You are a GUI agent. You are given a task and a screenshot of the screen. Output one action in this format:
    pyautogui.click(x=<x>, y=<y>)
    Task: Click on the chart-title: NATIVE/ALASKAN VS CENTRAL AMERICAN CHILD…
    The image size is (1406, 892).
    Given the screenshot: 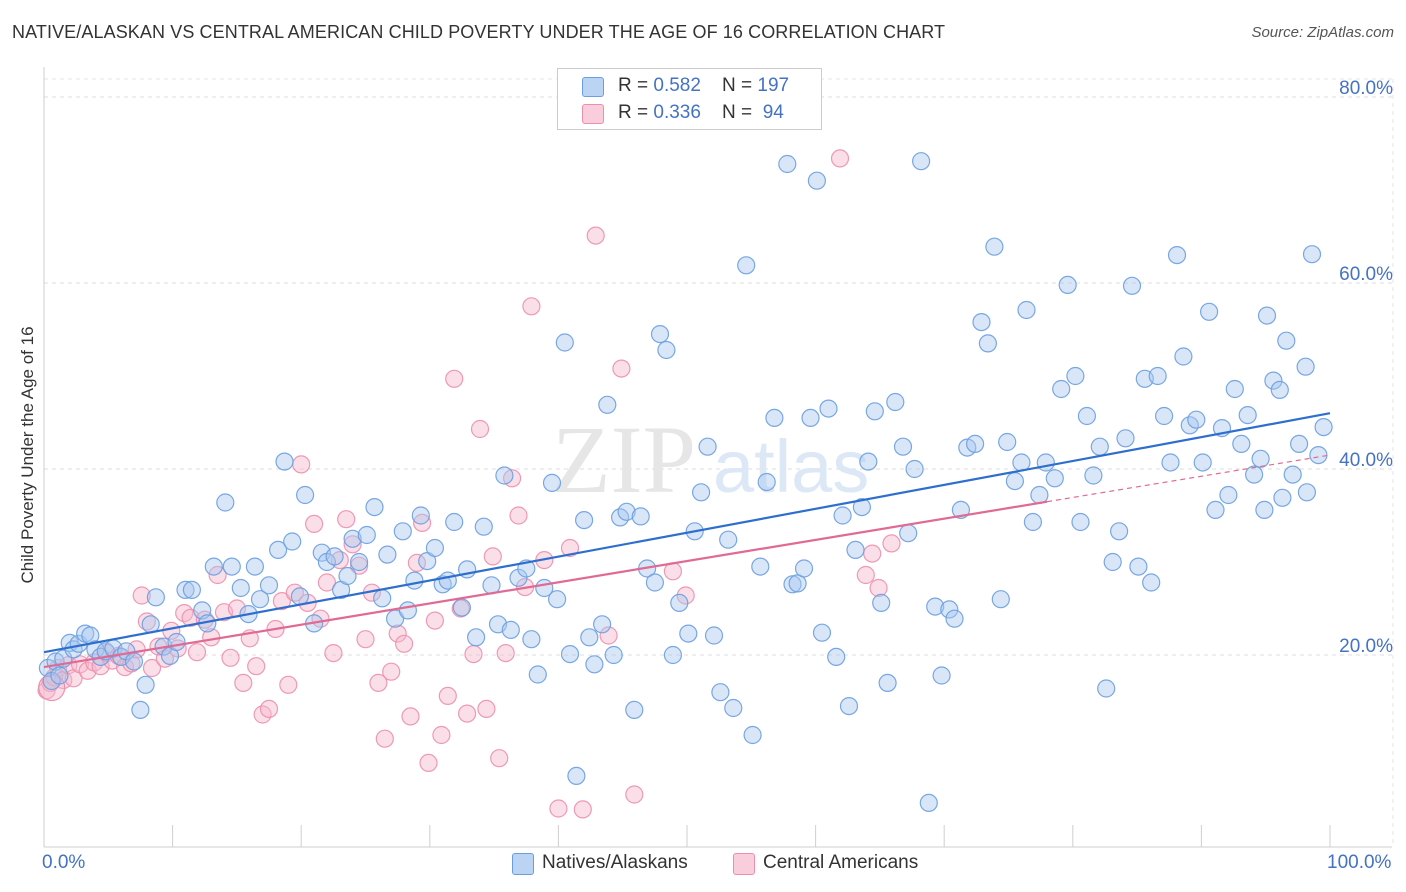 What is the action you would take?
    pyautogui.click(x=479, y=32)
    